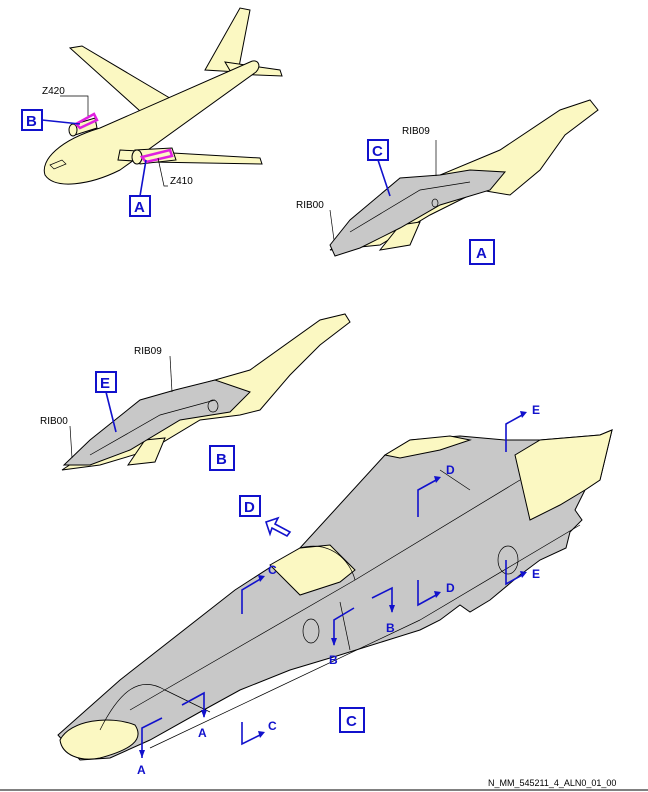 The image size is (648, 792). I want to click on aircraft-overview: Z420 Z410 B A, so click(152, 112).